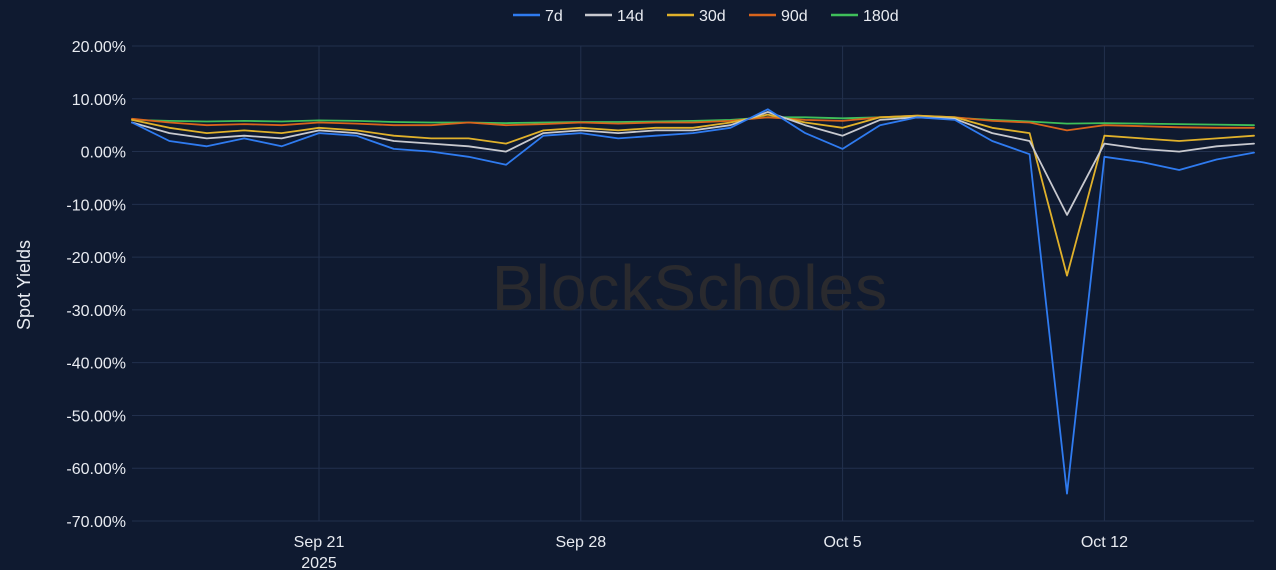  Describe the element at coordinates (103, 153) in the screenshot. I see `y-tick-label: 0.00%` at that location.